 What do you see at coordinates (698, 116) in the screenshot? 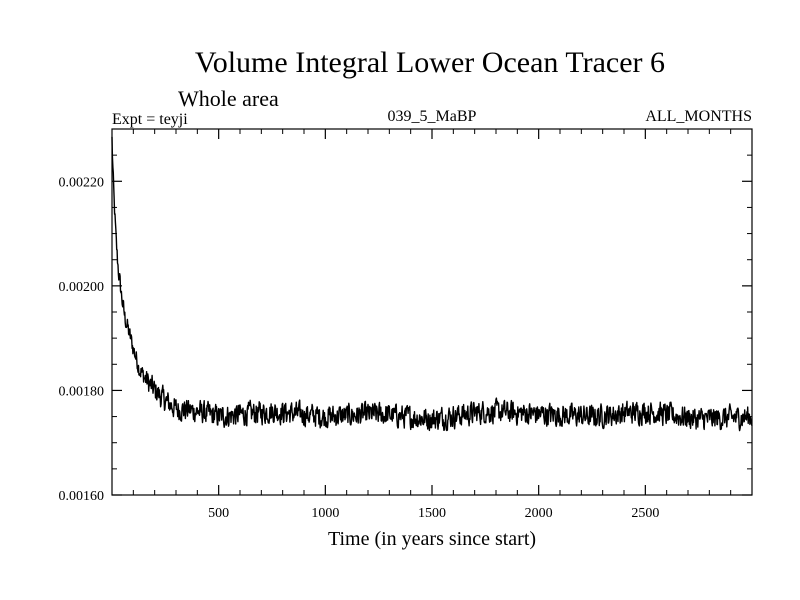
I see `months-label: ALL_MONTHS` at bounding box center [698, 116].